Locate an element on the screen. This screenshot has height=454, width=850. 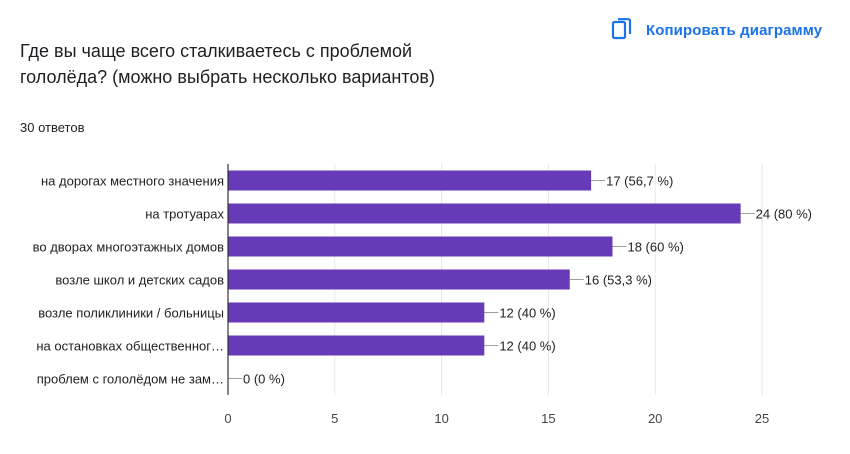
x-tick-label: 20 is located at coordinates (655, 418).